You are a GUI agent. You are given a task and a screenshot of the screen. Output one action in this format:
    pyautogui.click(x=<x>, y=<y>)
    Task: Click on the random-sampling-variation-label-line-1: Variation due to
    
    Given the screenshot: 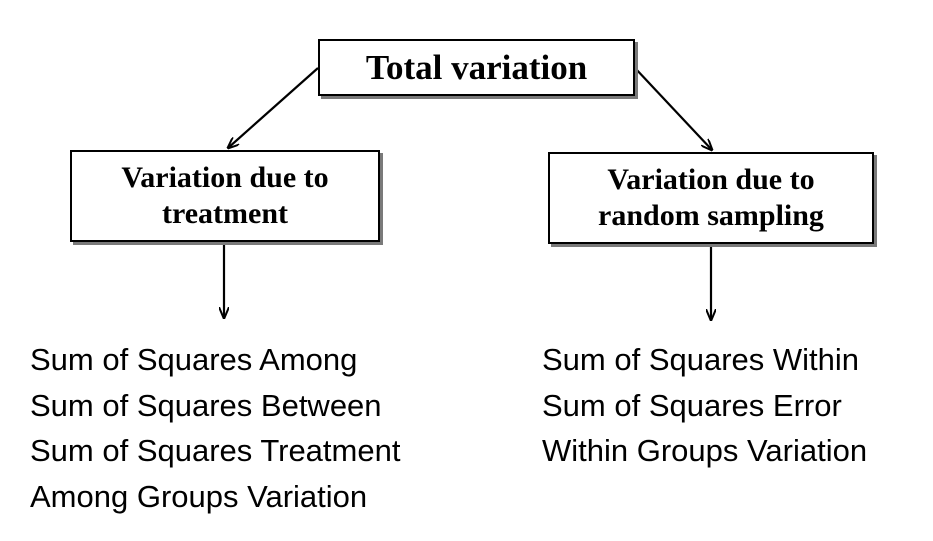 What is the action you would take?
    pyautogui.click(x=711, y=179)
    